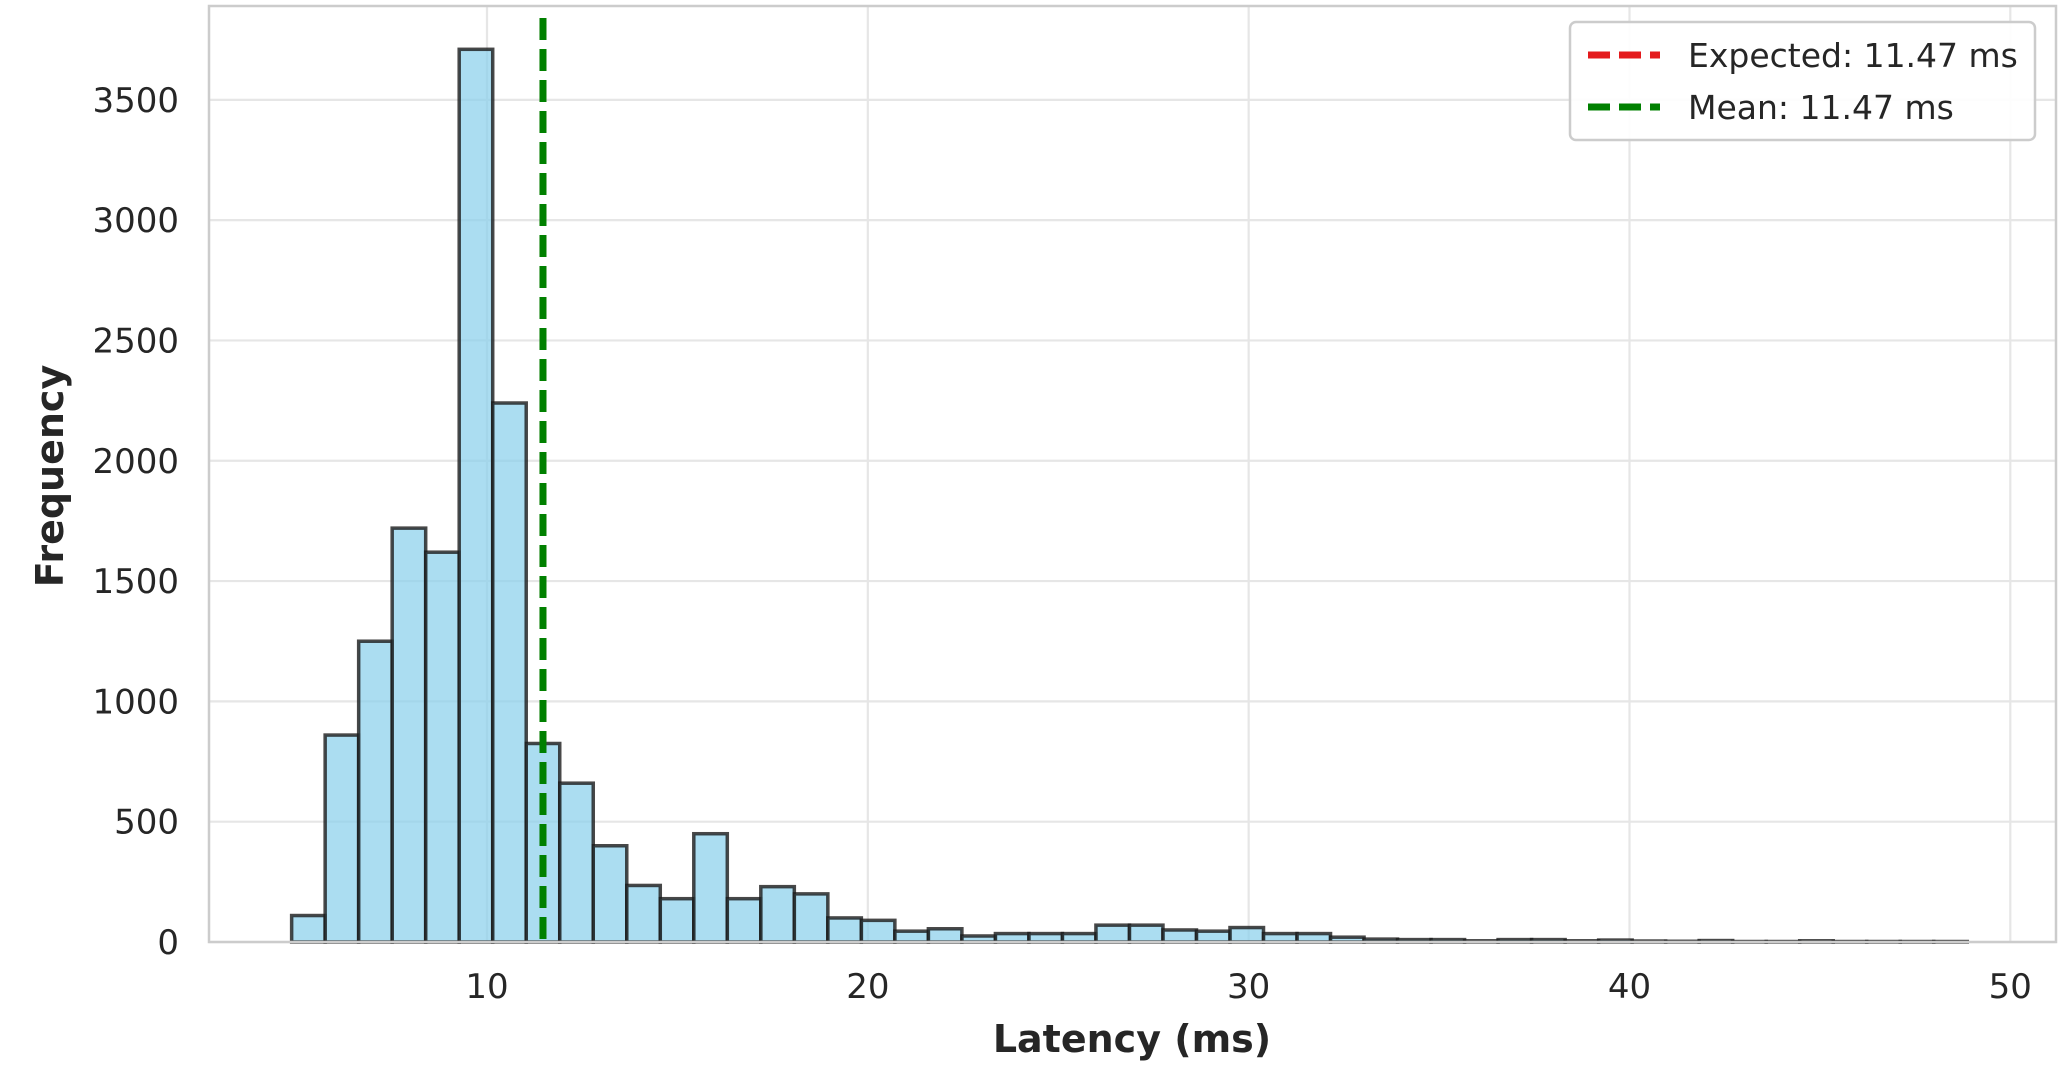  I want to click on x-tick-label: 30, so click(1248, 987).